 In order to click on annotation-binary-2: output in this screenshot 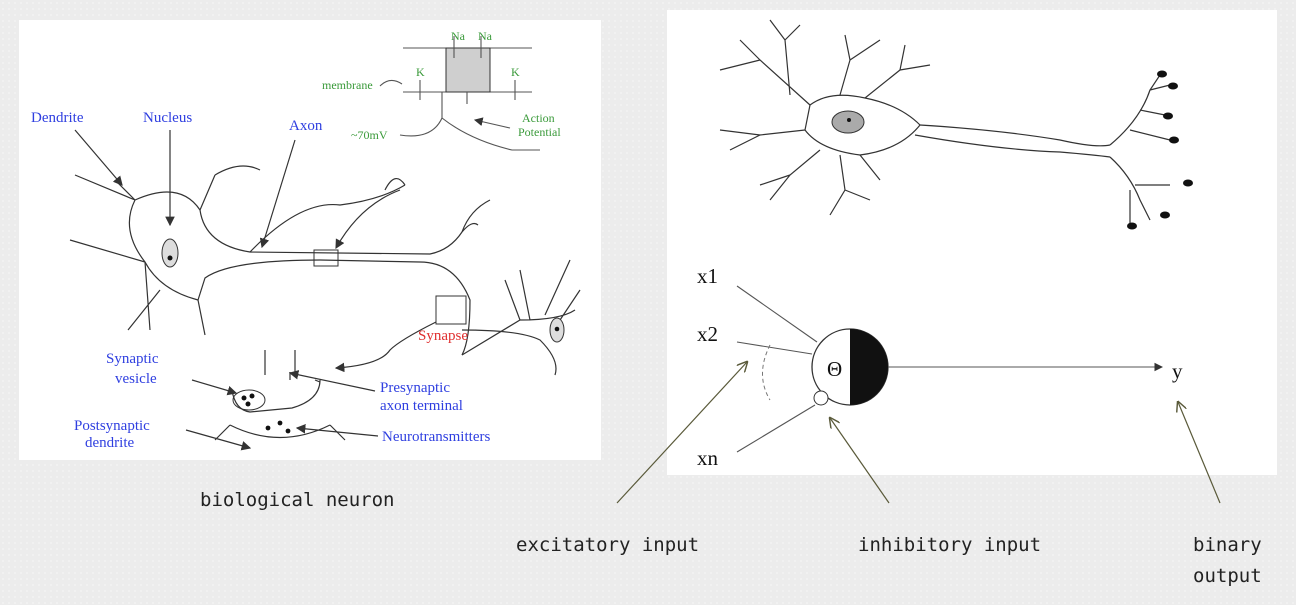, I will do `click(1227, 576)`.